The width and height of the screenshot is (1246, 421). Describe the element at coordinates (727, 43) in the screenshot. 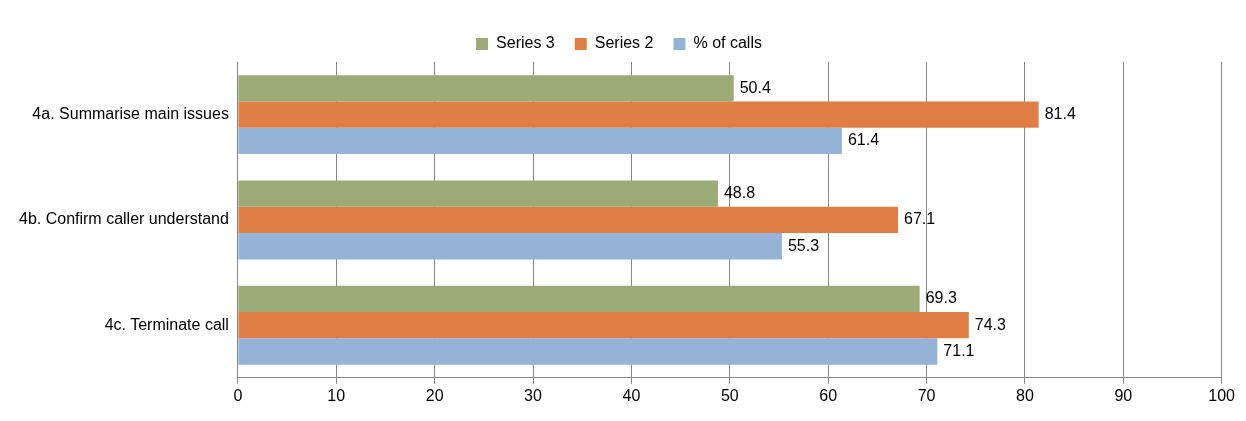

I see `legend-label: % of calls` at that location.